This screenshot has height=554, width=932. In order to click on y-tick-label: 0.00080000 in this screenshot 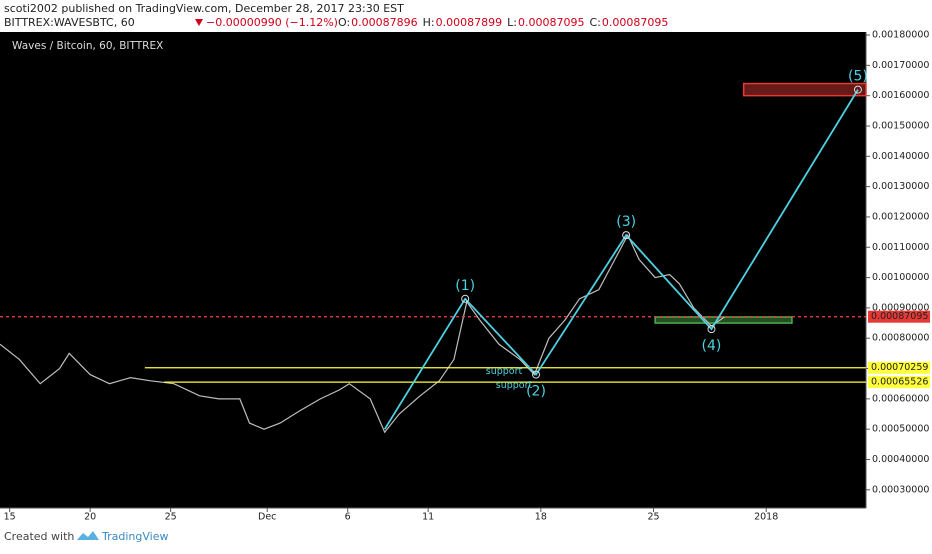, I will do `click(900, 338)`.